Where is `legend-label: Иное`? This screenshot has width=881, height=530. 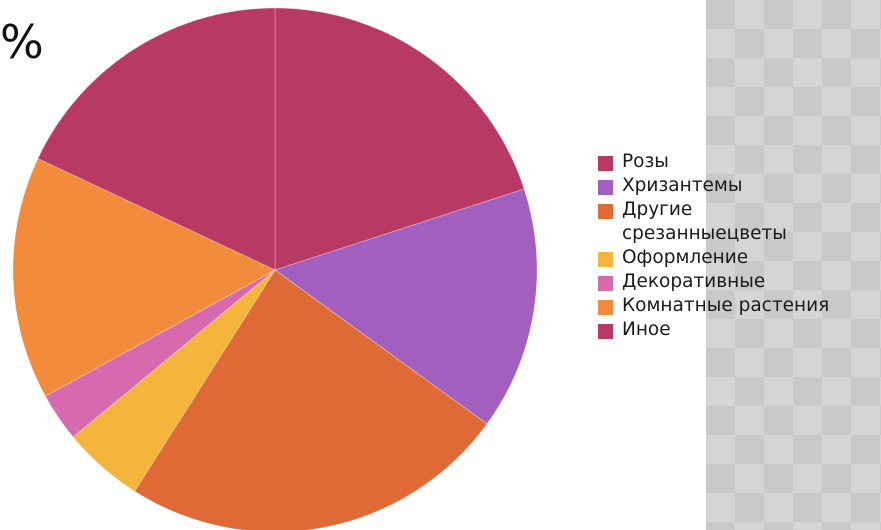 legend-label: Иное is located at coordinates (646, 329).